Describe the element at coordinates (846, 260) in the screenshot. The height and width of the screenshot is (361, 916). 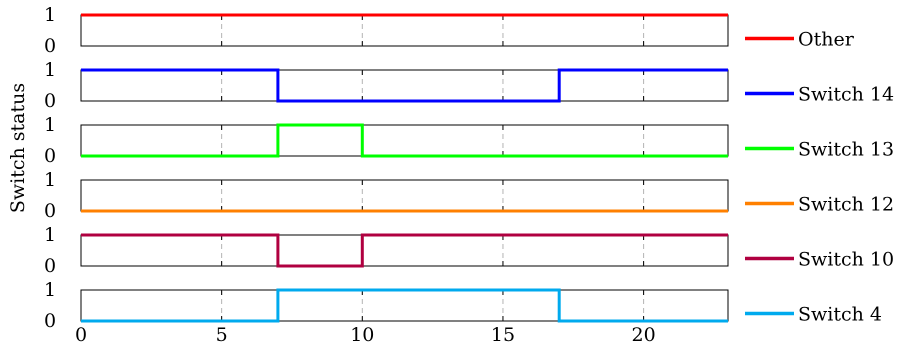
I see `legend-label: Switch 10` at that location.